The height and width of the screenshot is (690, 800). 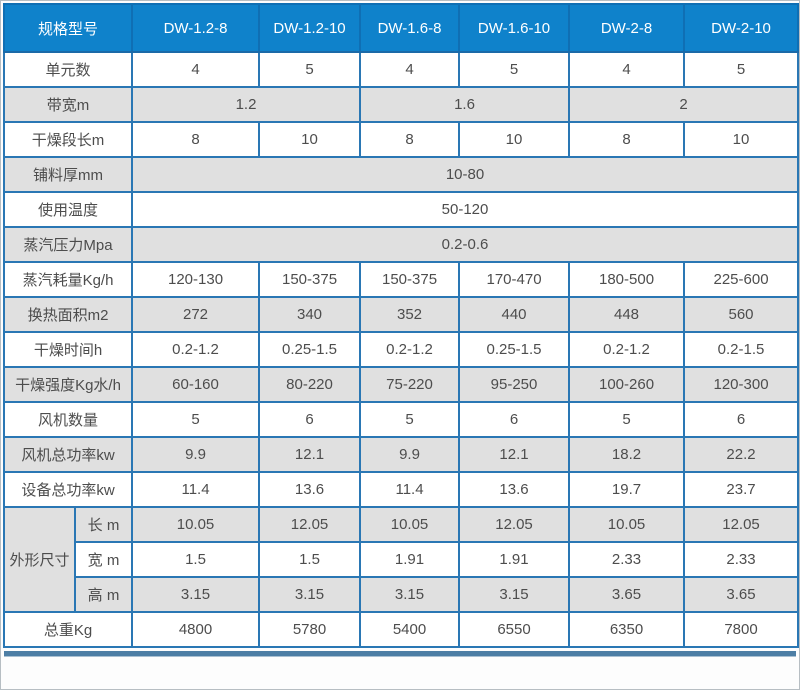 What do you see at coordinates (741, 594) in the screenshot?
I see `spec-value-cell: 3.65` at bounding box center [741, 594].